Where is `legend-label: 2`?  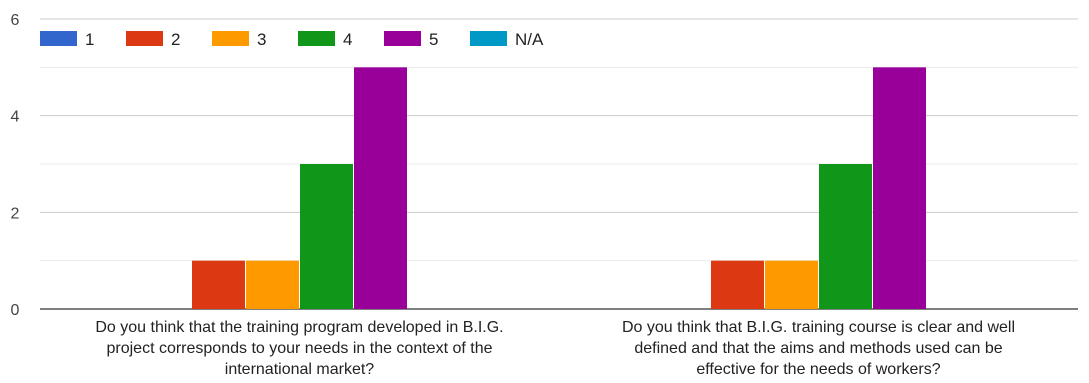
legend-label: 2 is located at coordinates (175, 39).